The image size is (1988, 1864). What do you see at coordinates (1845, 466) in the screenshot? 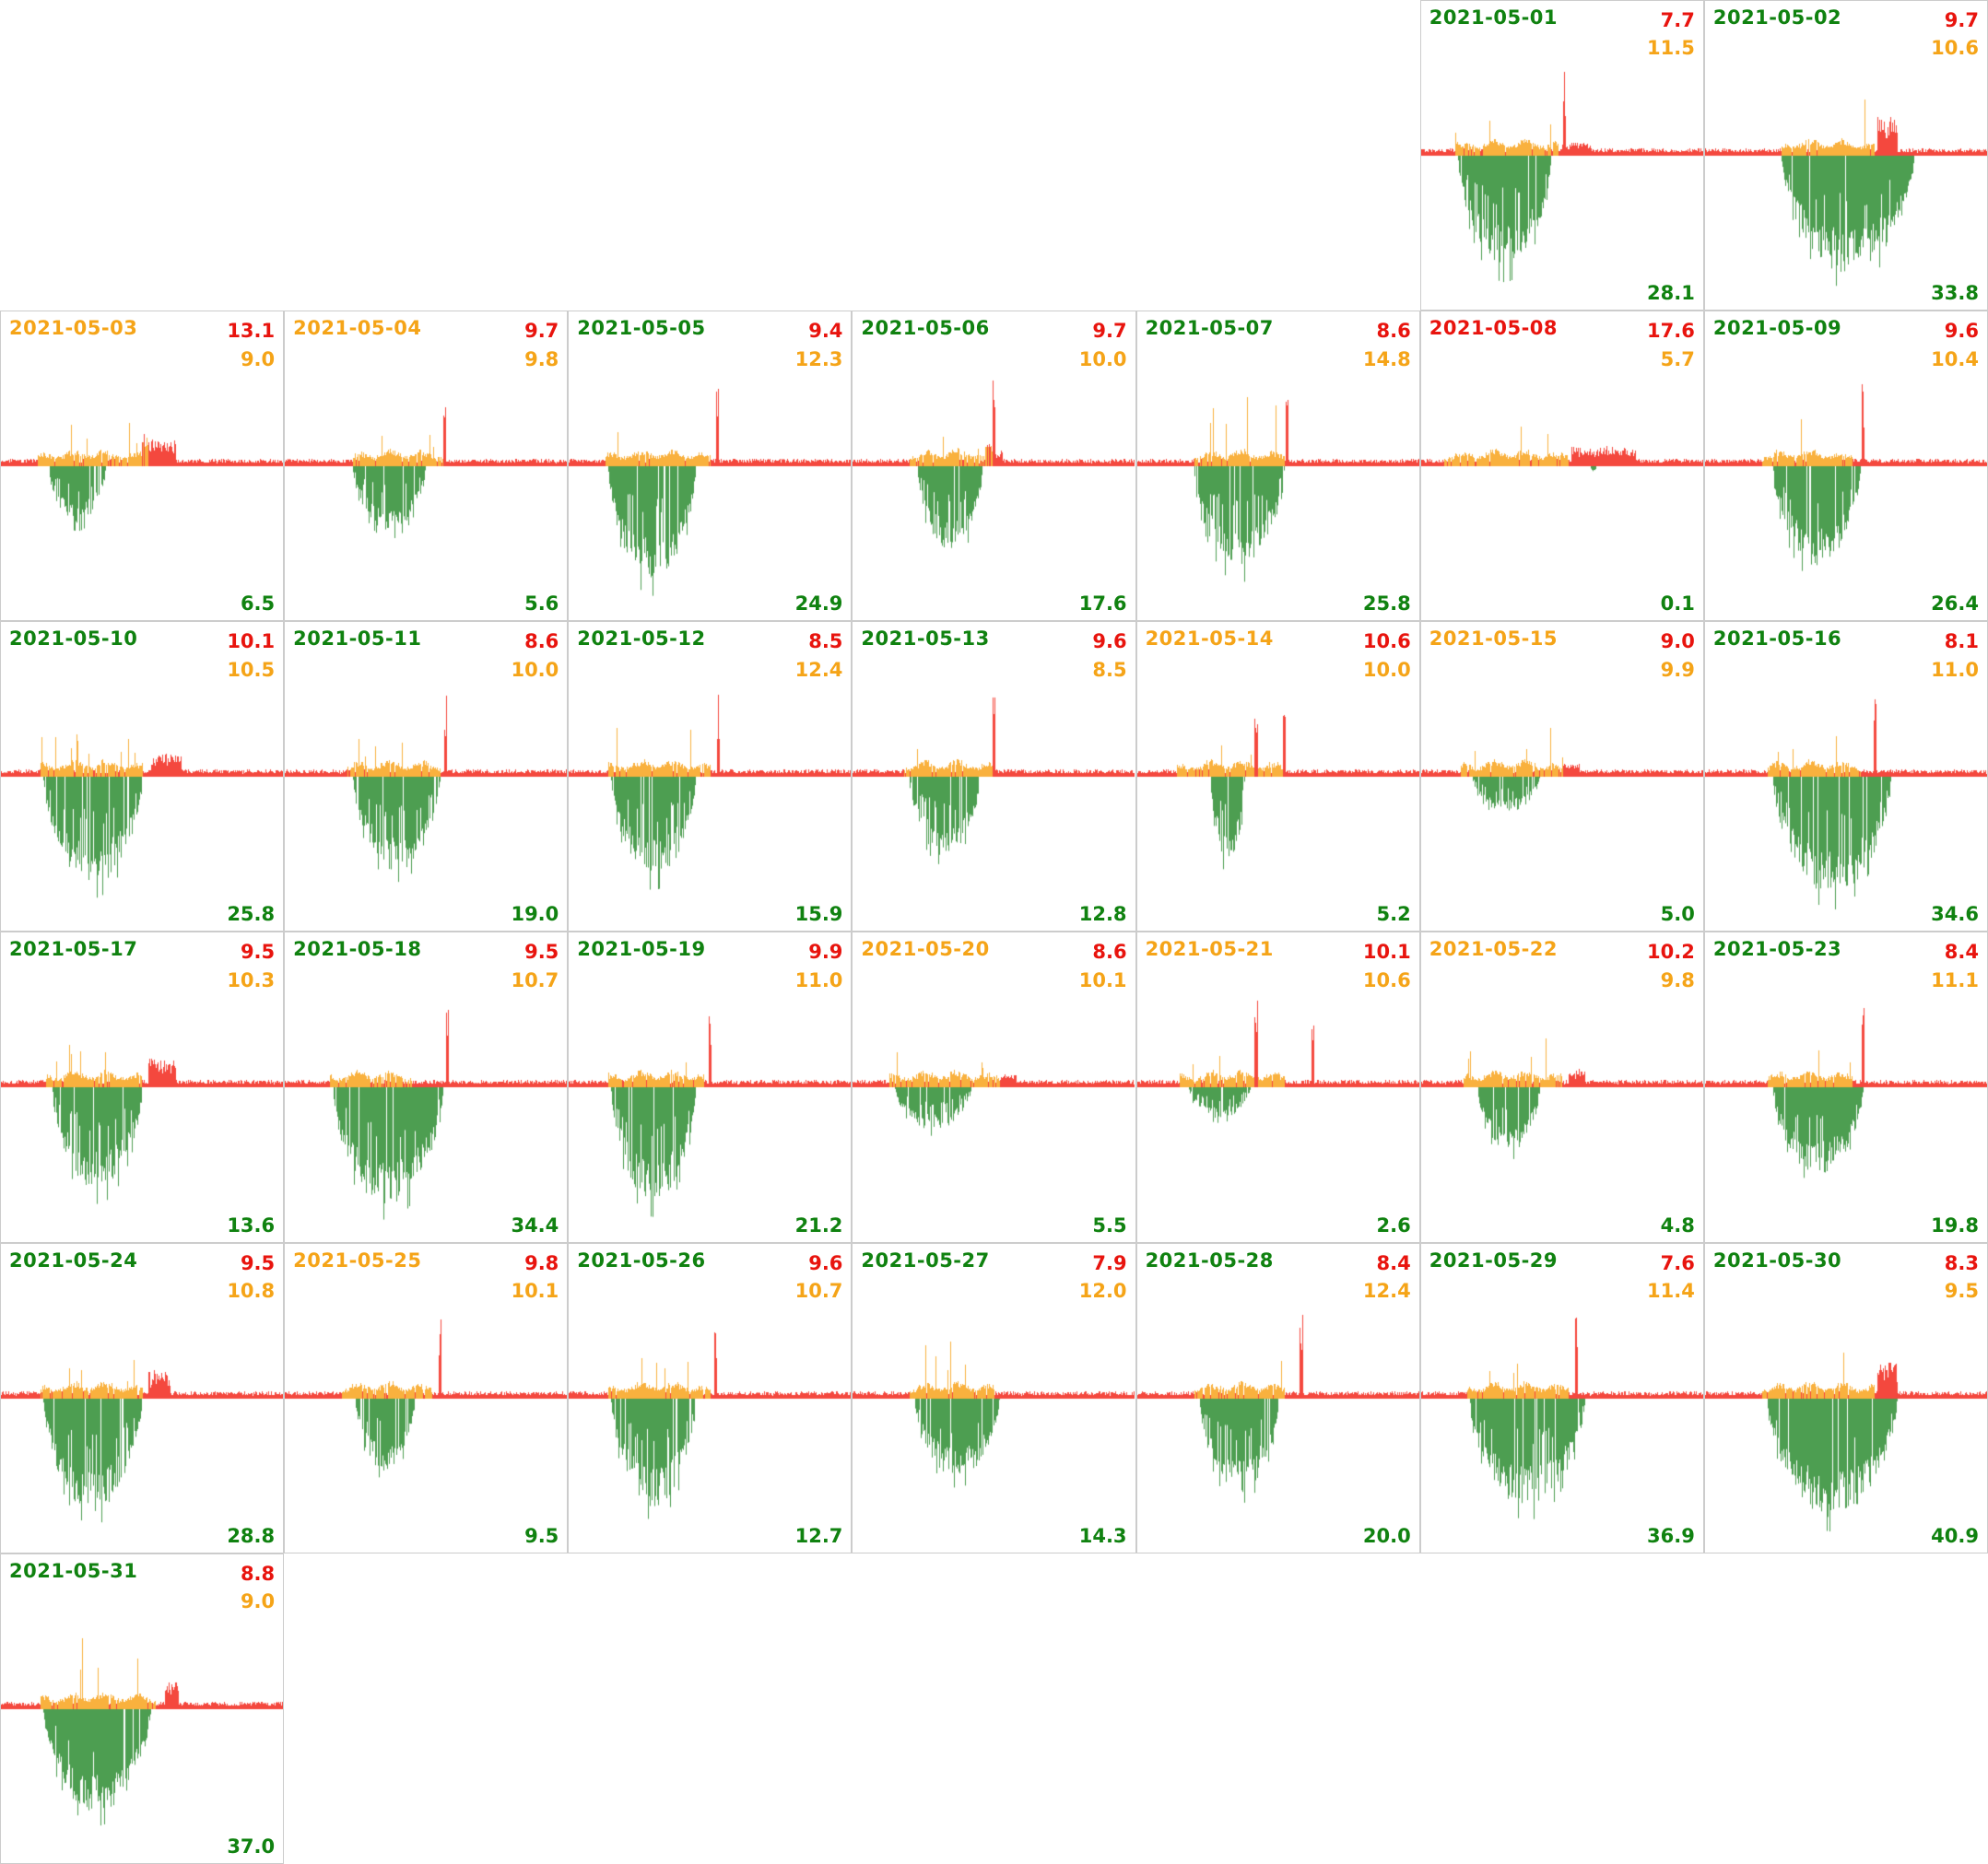
I see `day-panel-2021-05-09: 2021-05-09 9.6 10.4 26.4` at bounding box center [1845, 466].